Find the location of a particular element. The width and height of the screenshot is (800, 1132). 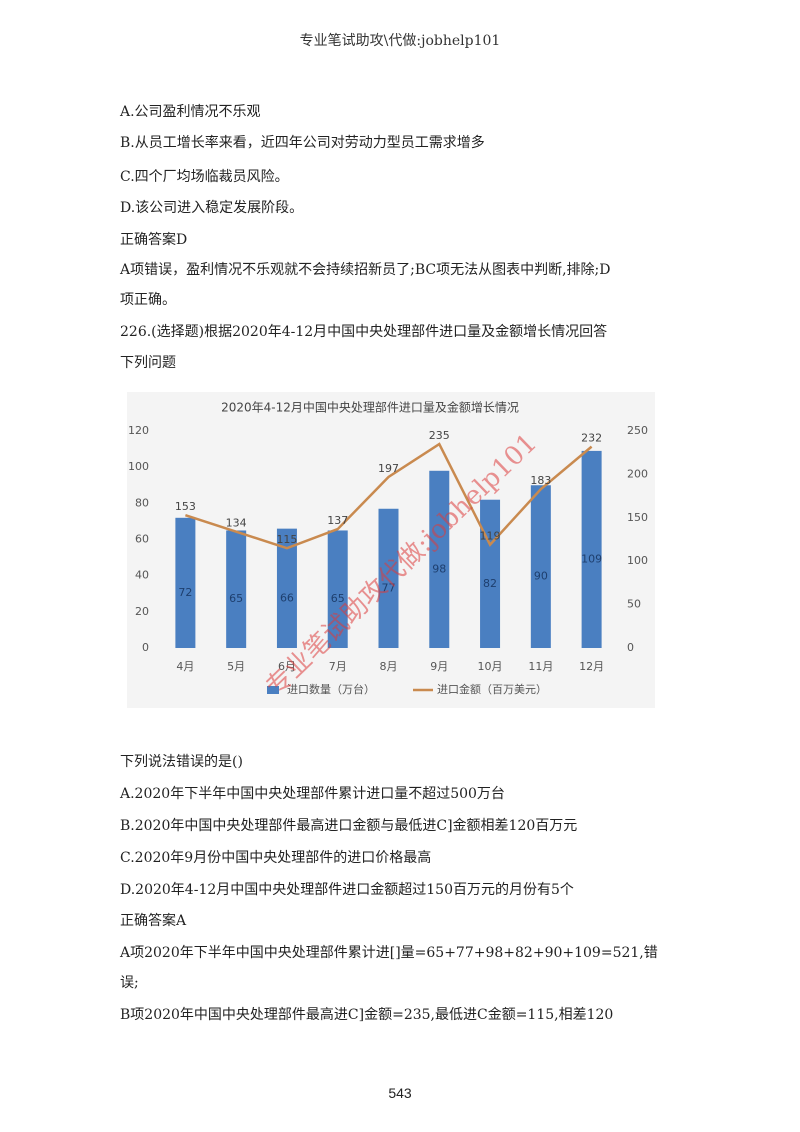

text-line: D.该公司进入稳定发展阶段。 is located at coordinates (212, 208).